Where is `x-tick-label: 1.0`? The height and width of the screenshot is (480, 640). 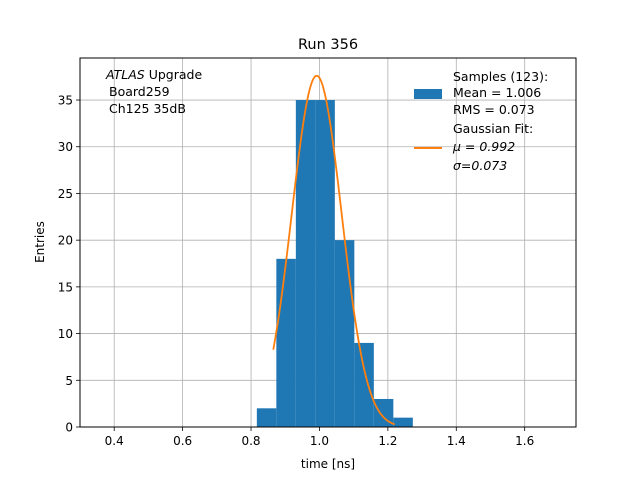 x-tick-label: 1.0 is located at coordinates (319, 441).